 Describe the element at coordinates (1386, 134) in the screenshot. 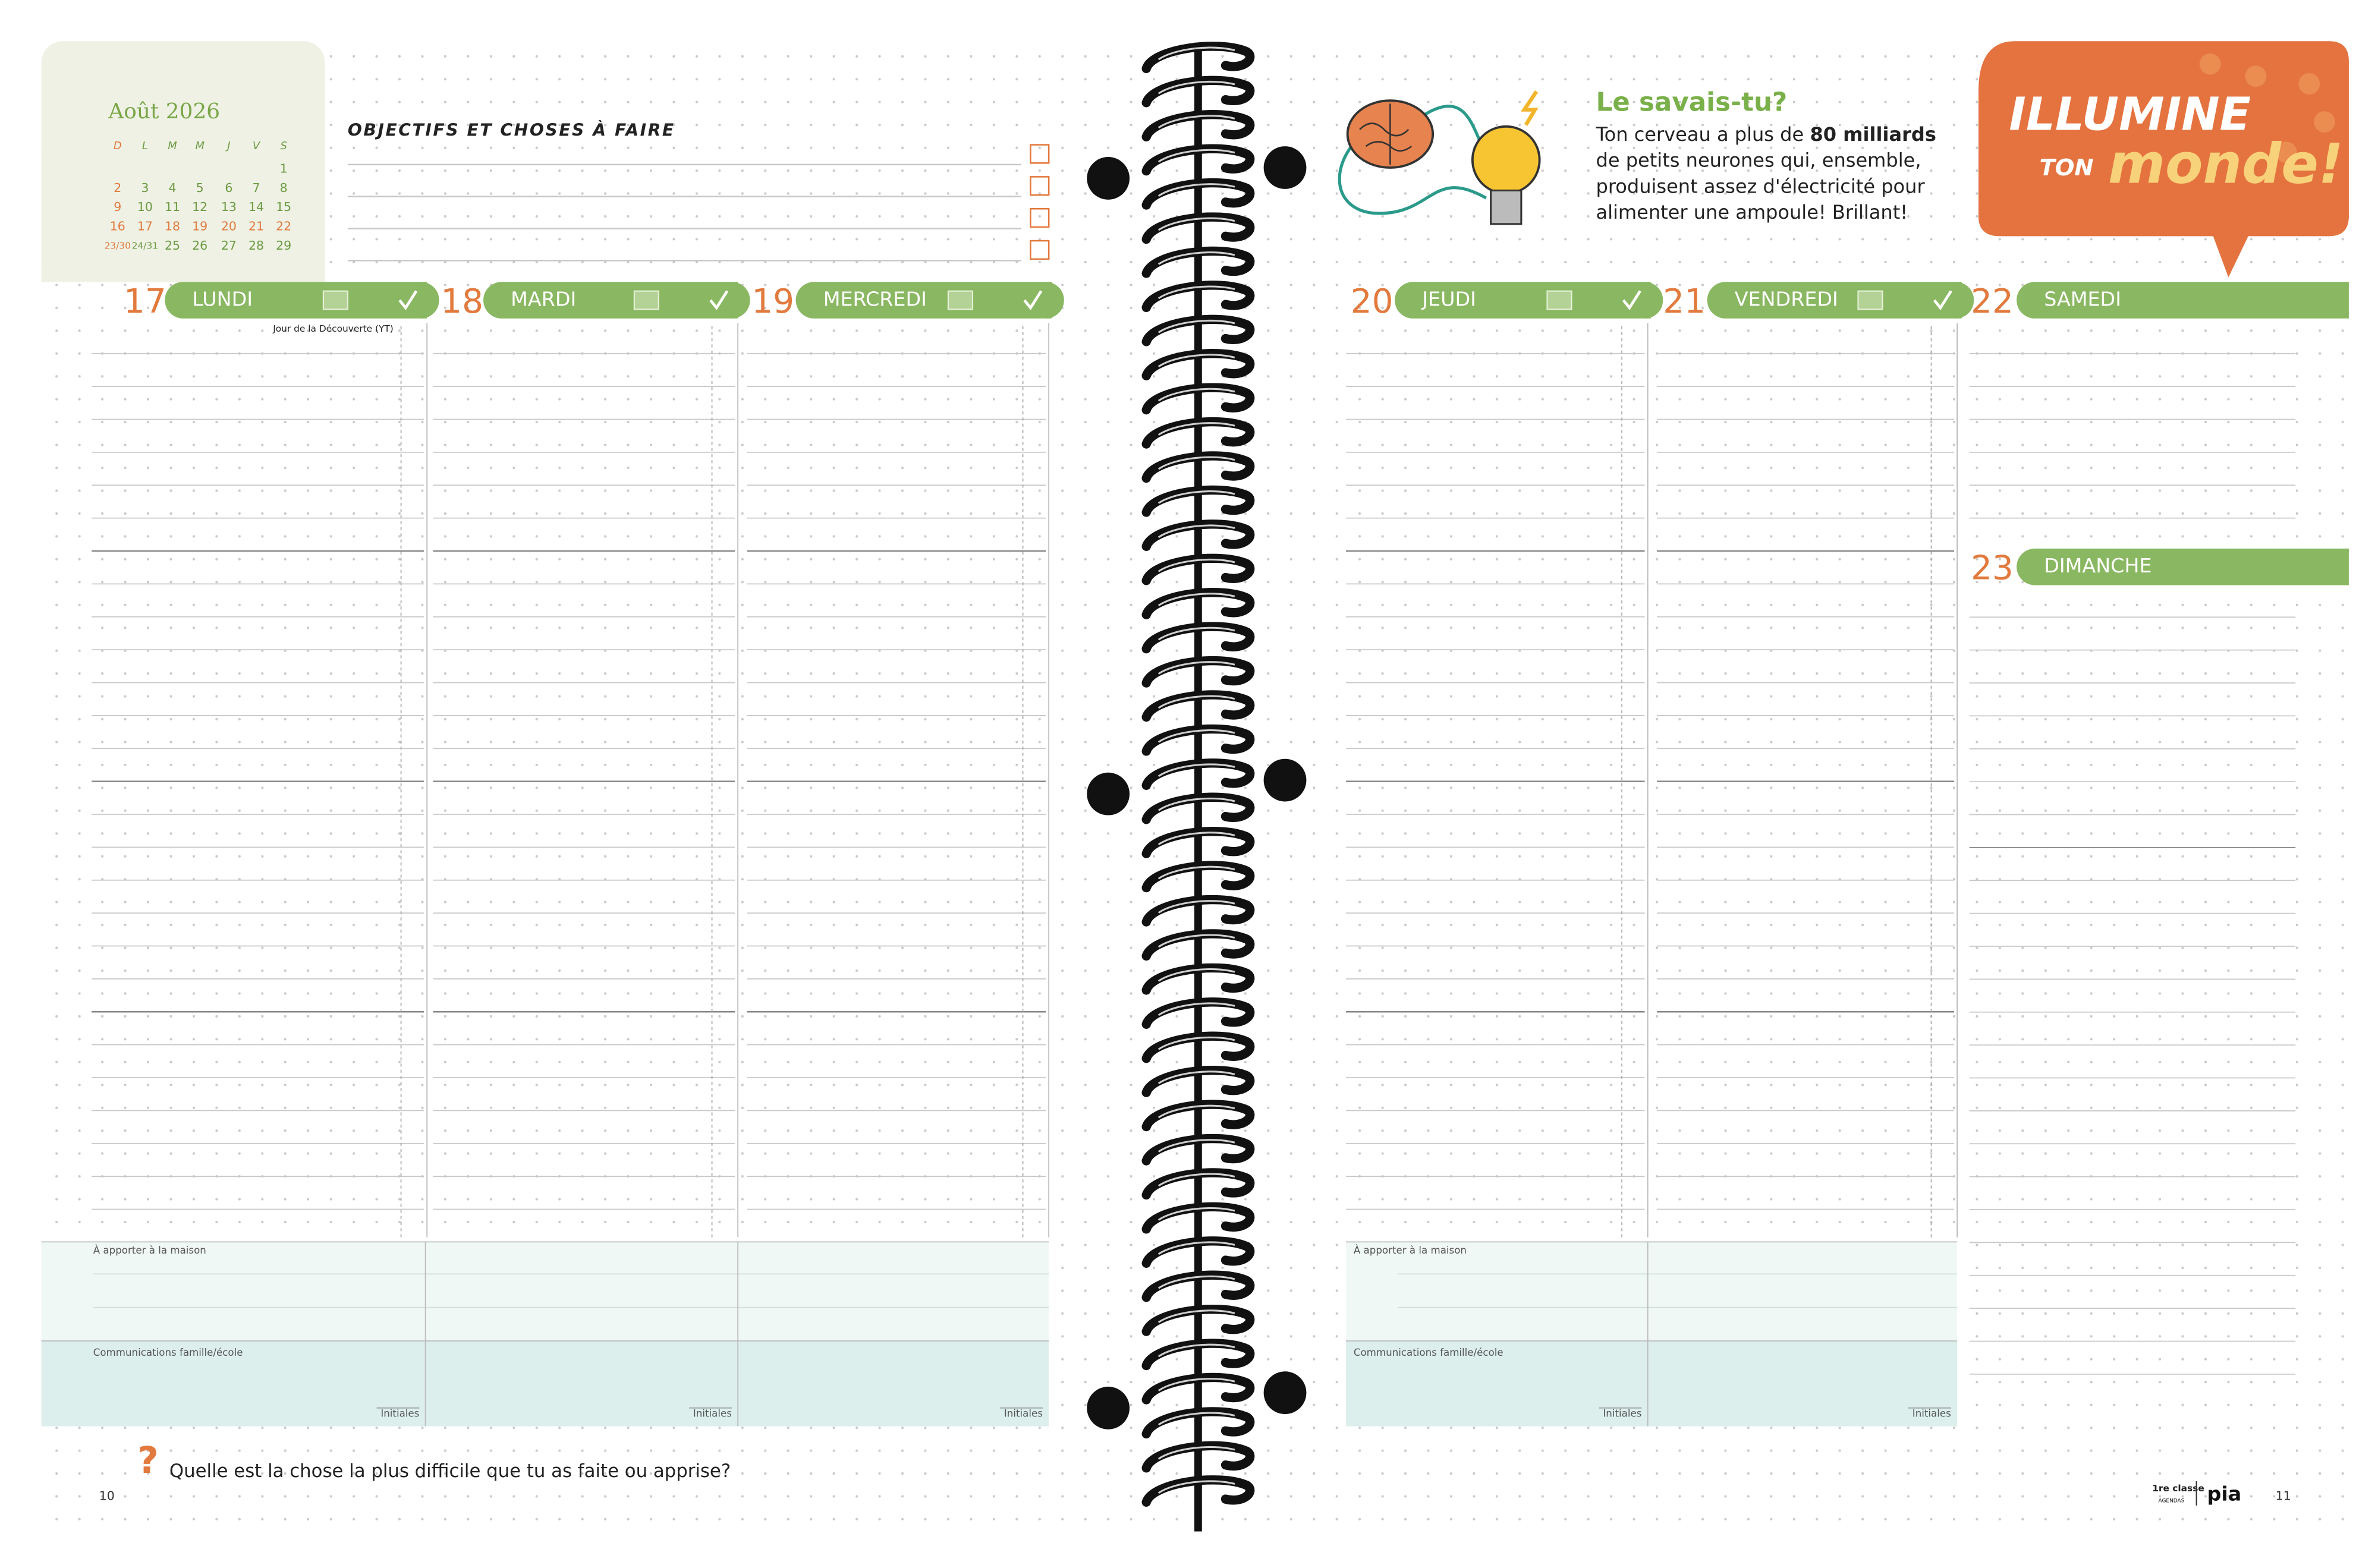

I see `brain-folds` at that location.